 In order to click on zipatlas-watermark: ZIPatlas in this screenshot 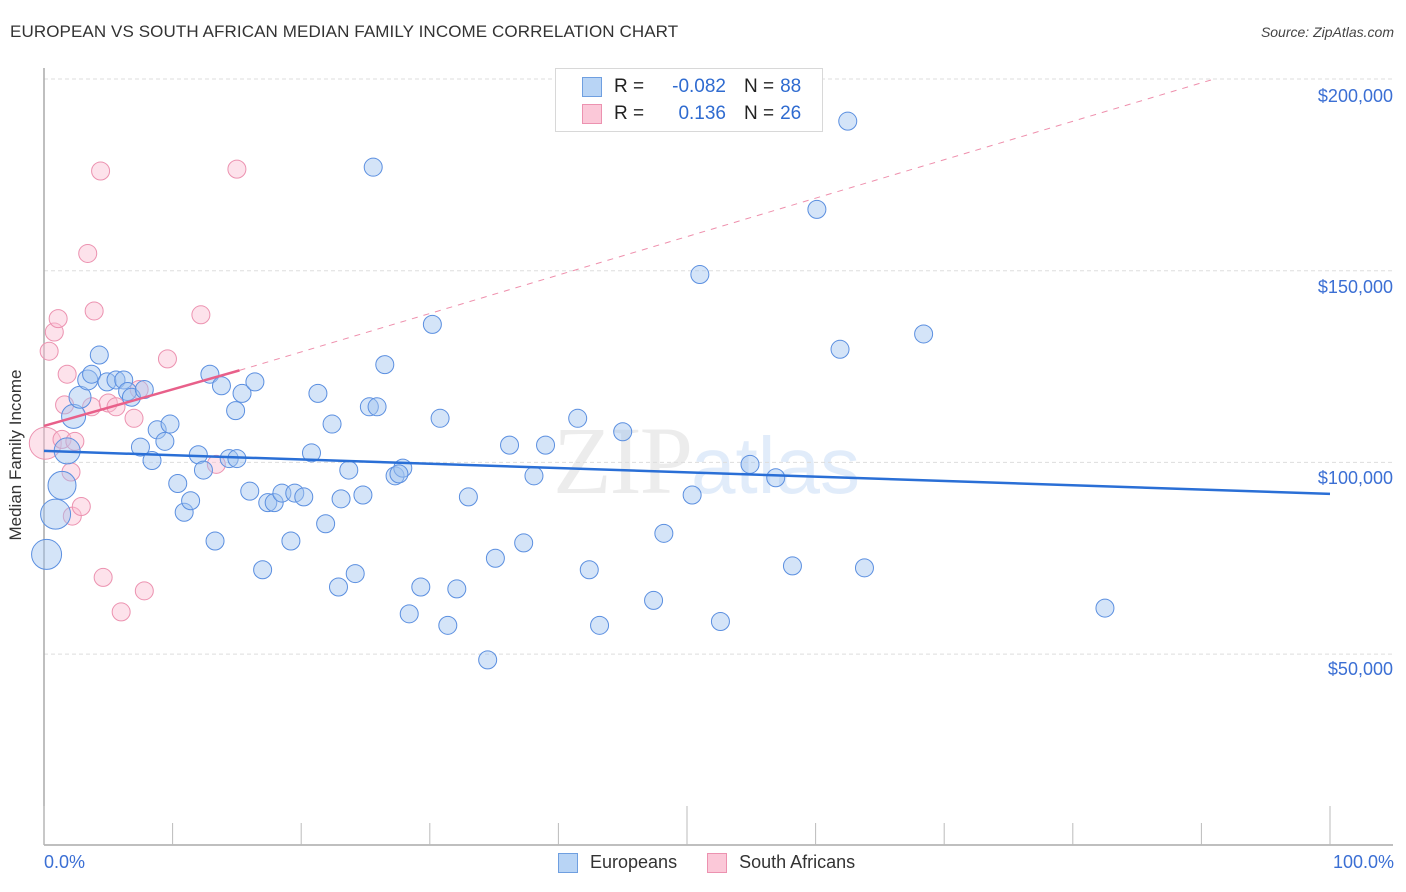, I will do `click(706, 460)`.